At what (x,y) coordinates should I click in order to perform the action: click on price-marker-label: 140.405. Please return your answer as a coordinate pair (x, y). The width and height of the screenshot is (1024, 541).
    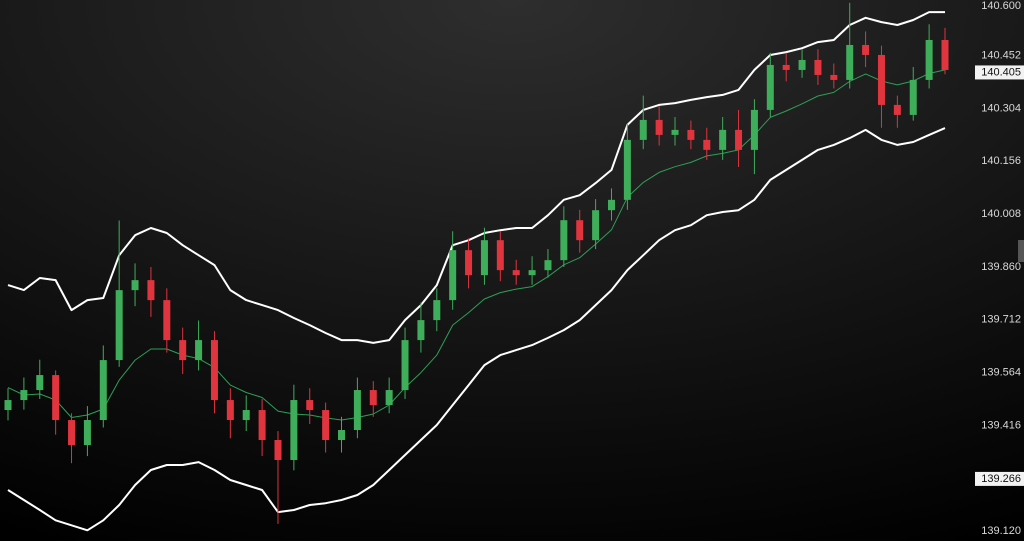
    Looking at the image, I should click on (1001, 72).